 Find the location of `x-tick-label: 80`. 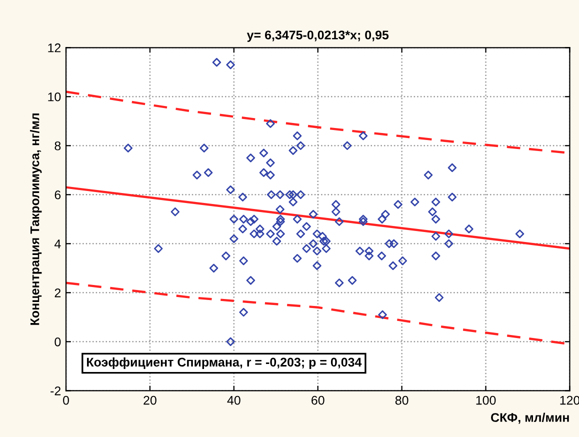

x-tick-label: 80 is located at coordinates (401, 400).